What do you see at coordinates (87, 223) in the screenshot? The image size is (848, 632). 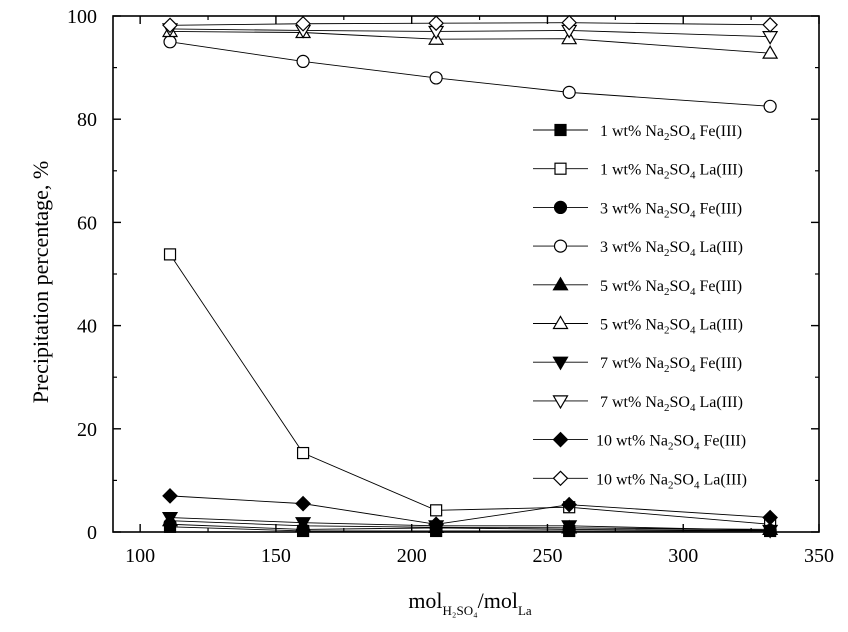 I see `y-tick-label: 60` at bounding box center [87, 223].